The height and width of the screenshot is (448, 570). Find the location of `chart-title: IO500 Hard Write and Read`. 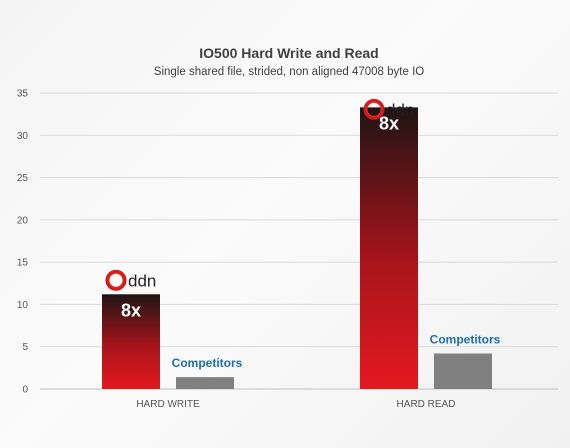

chart-title: IO500 Hard Write and Read is located at coordinates (288, 53).